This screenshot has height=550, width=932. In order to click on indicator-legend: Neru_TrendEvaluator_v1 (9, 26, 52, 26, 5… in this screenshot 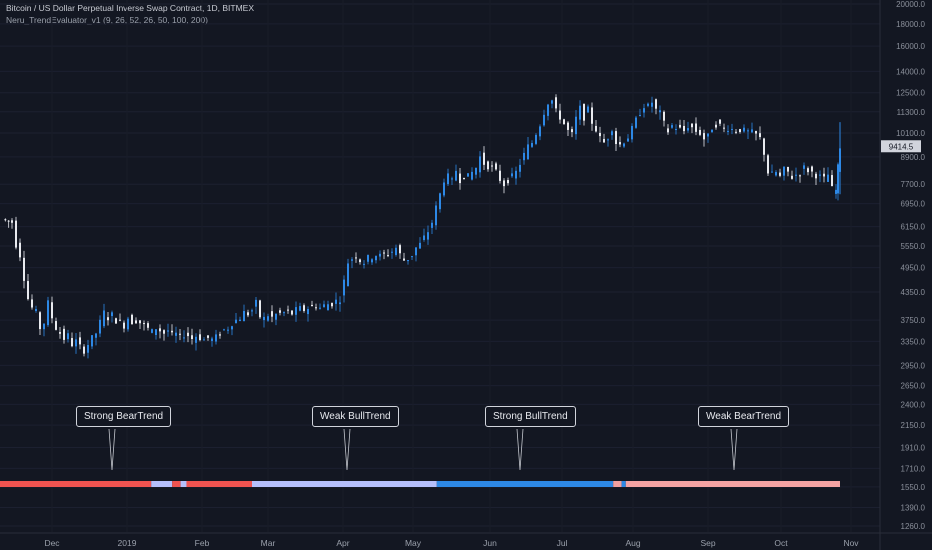, I will do `click(107, 20)`.